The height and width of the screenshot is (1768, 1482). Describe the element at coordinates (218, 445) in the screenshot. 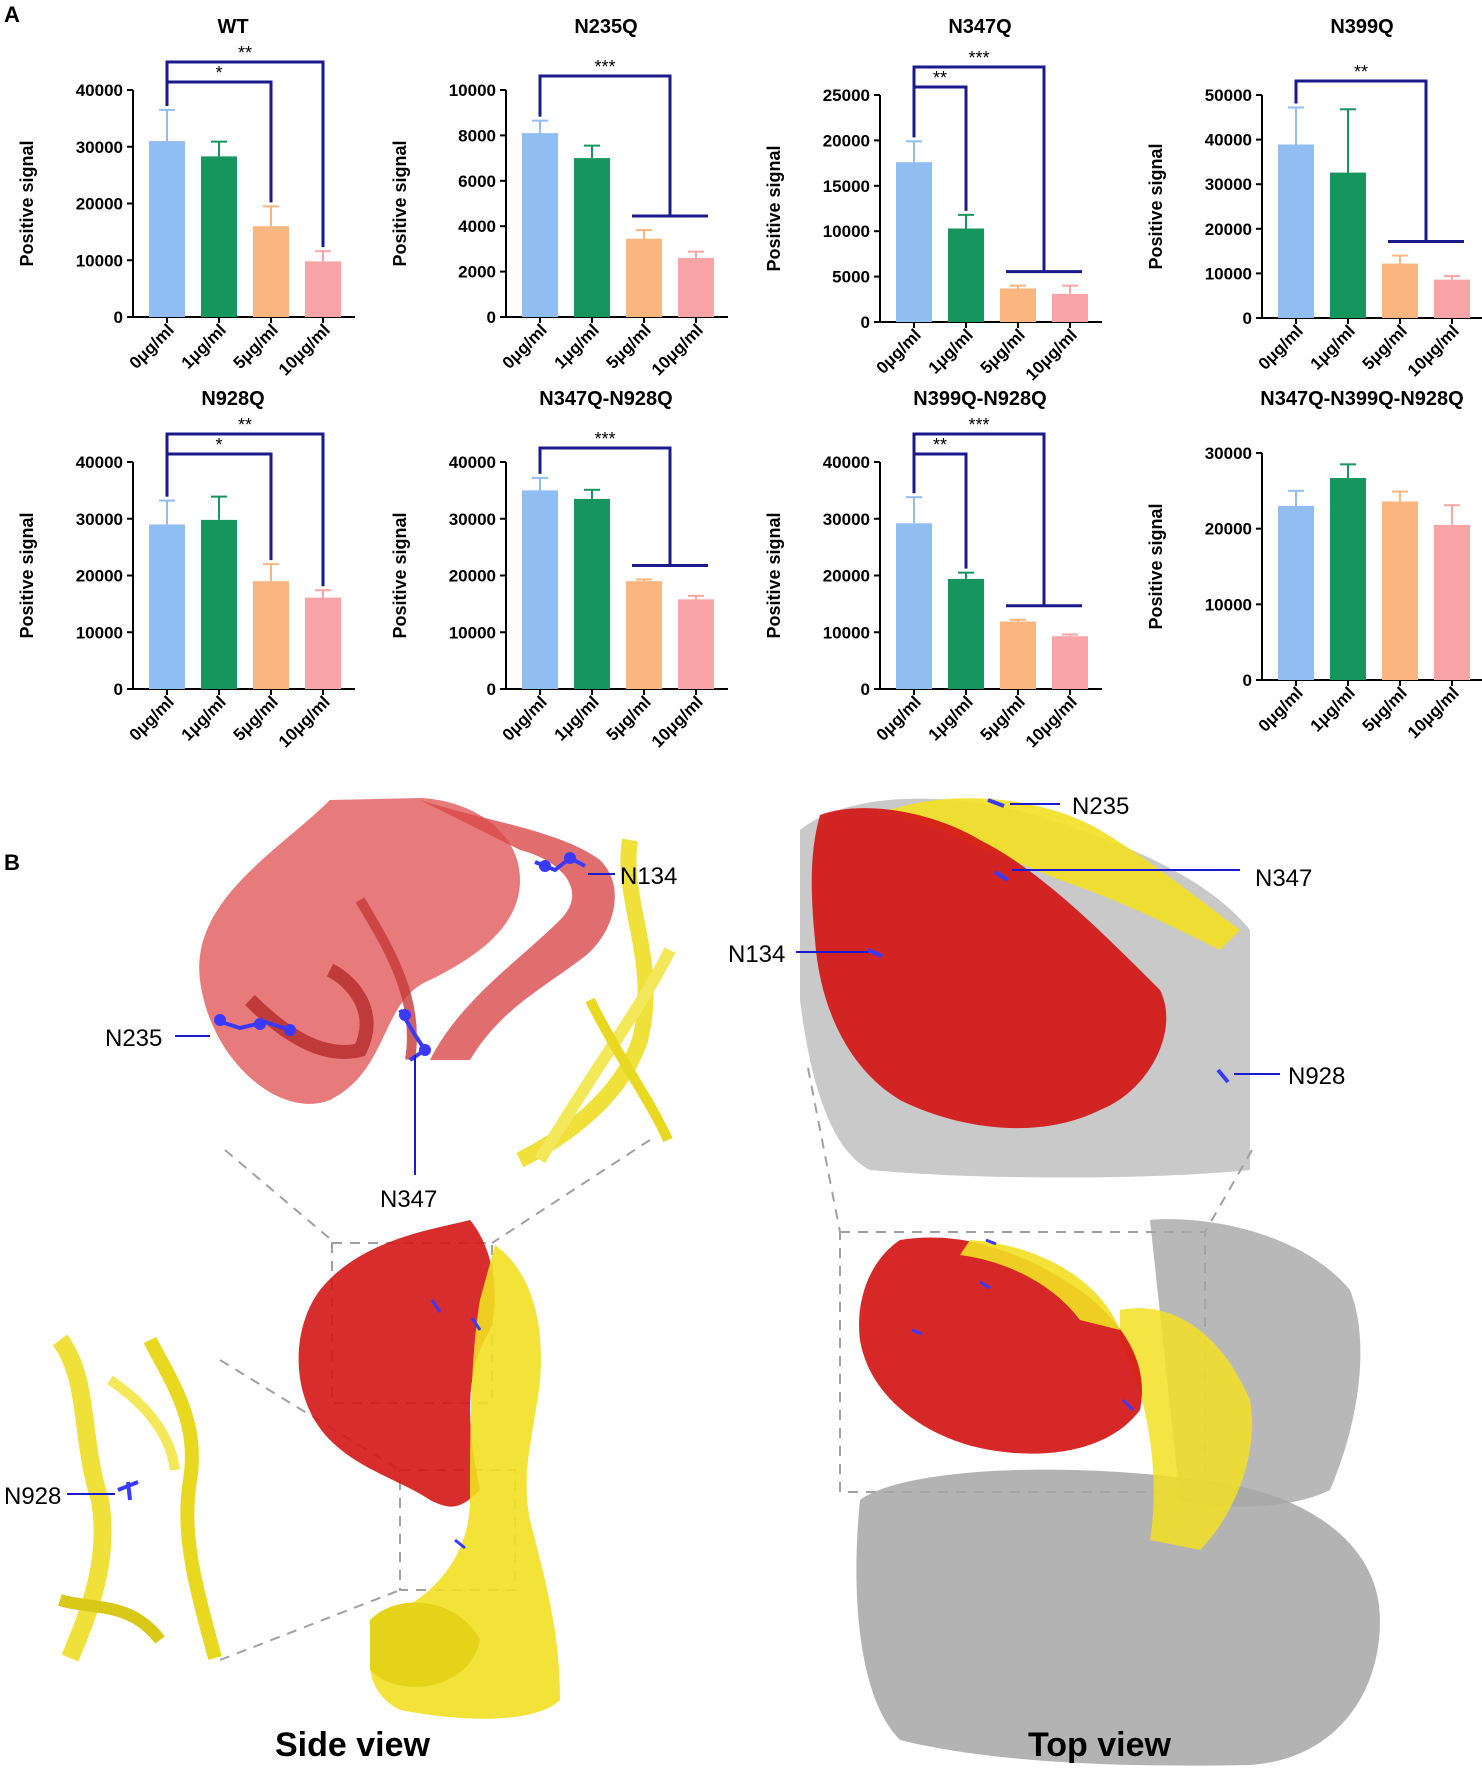

I see `significance-label: *` at that location.